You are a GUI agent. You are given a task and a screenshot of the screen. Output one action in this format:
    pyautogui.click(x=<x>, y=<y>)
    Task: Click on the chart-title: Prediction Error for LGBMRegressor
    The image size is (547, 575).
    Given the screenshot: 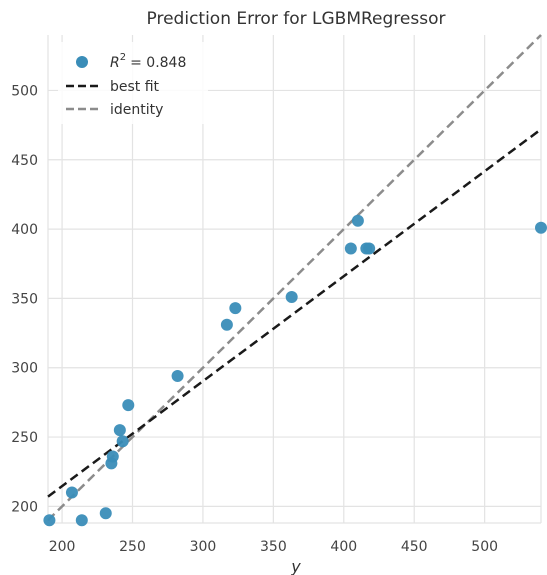 What is the action you would take?
    pyautogui.click(x=296, y=19)
    